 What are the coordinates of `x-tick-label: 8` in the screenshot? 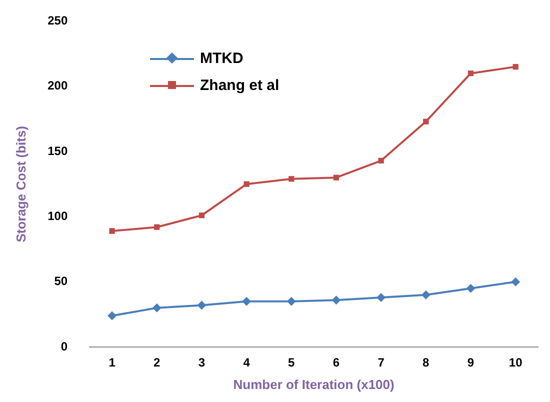 It's located at (426, 363).